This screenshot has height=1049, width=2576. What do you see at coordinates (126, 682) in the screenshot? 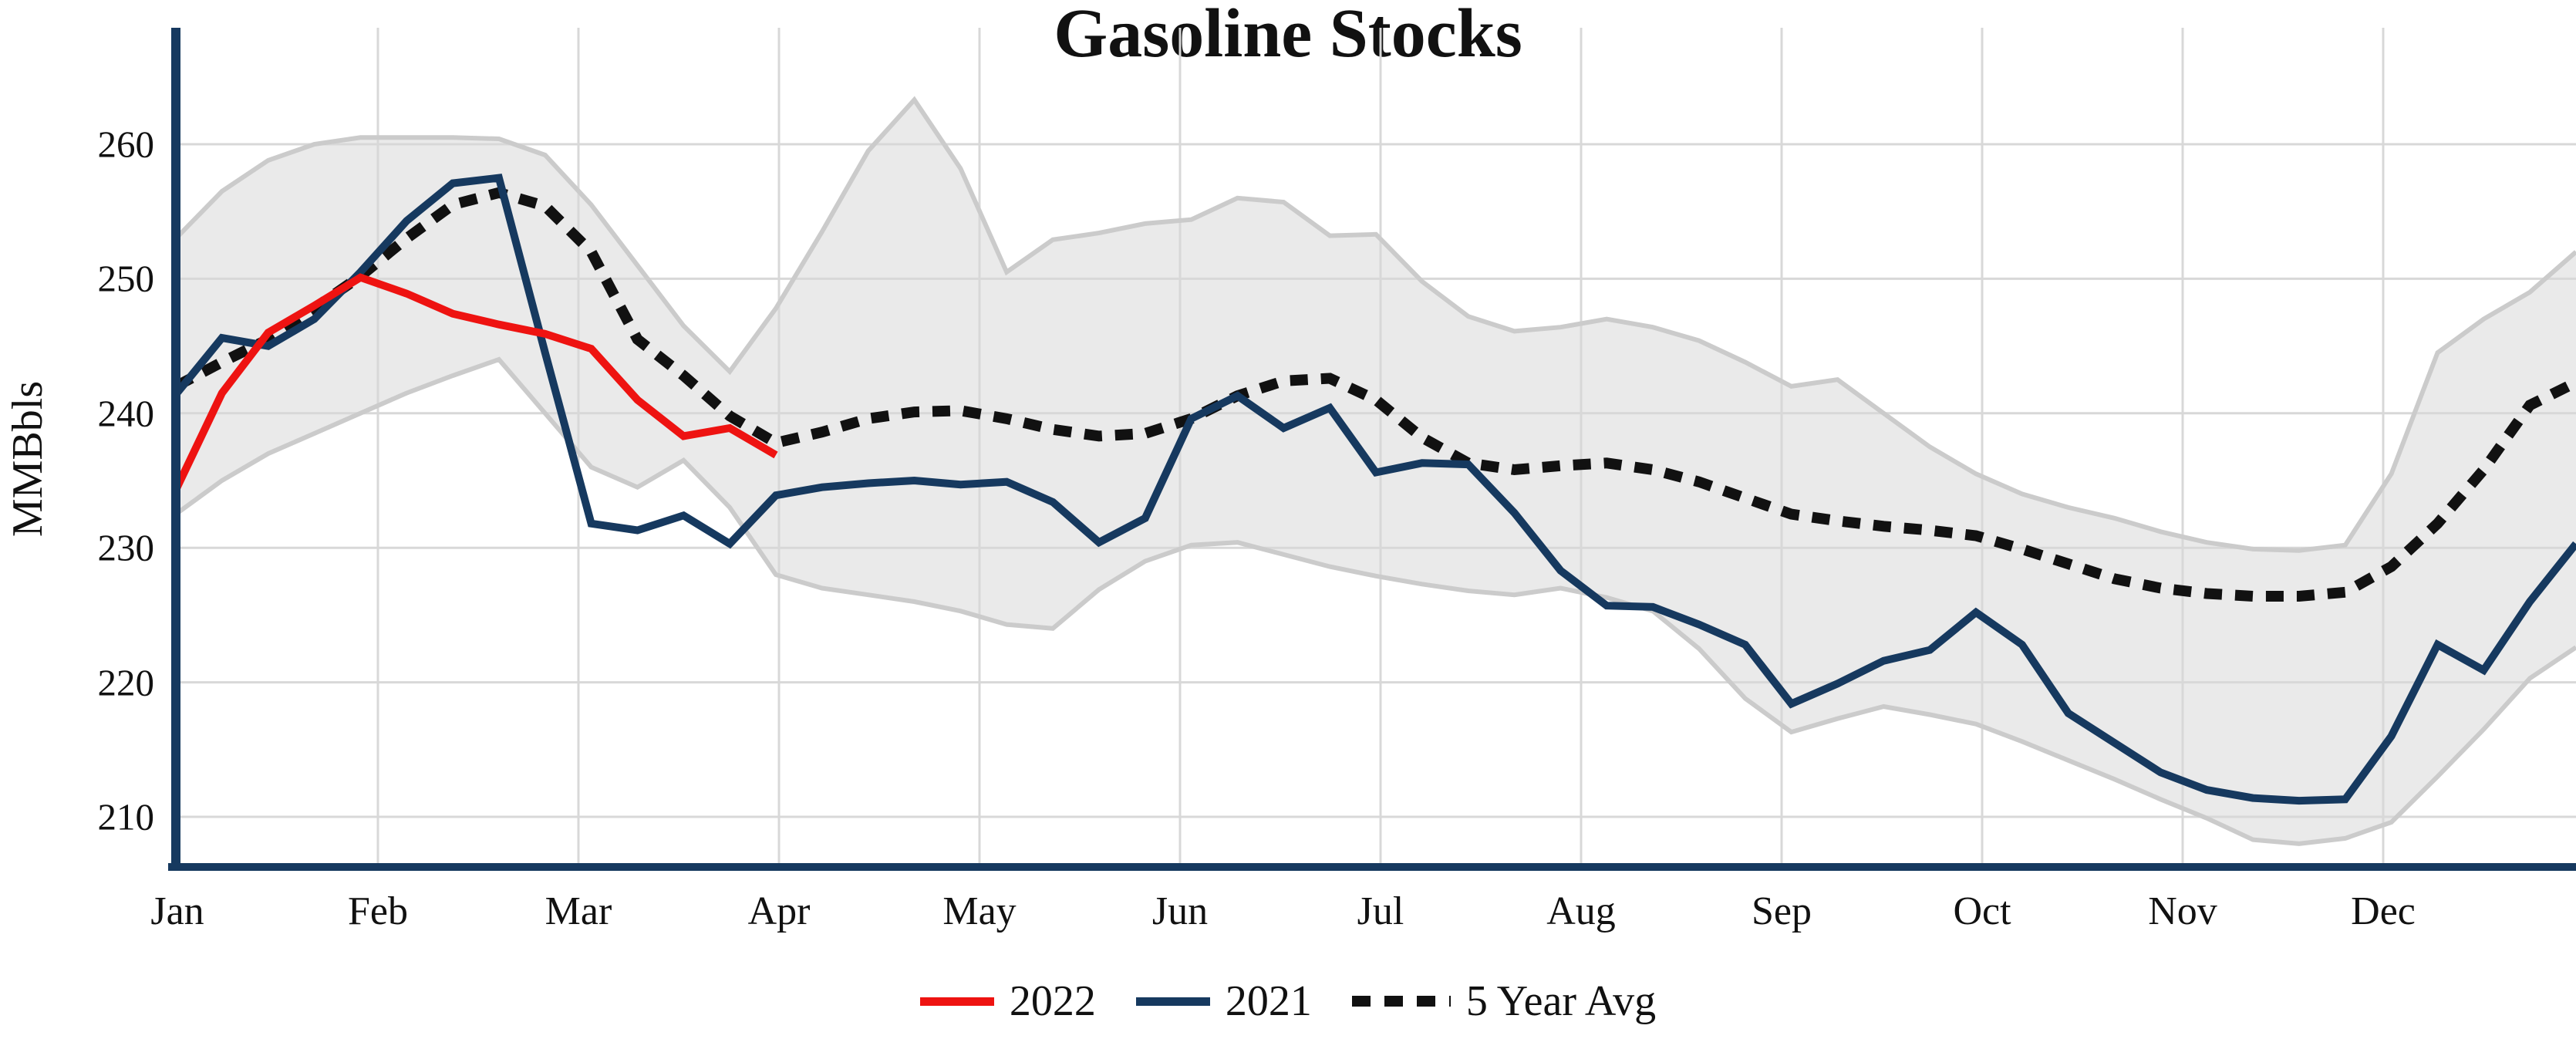
I see `y-tick-label-220: 220` at bounding box center [126, 682].